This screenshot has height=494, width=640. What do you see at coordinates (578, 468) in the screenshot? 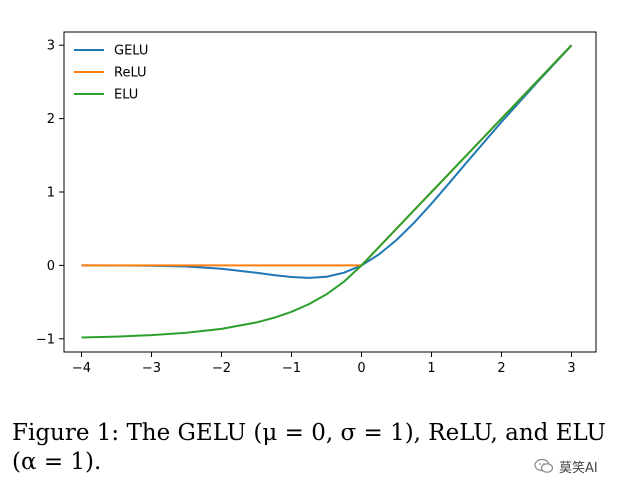
I see `watermark-text: 莫笑AI` at bounding box center [578, 468].